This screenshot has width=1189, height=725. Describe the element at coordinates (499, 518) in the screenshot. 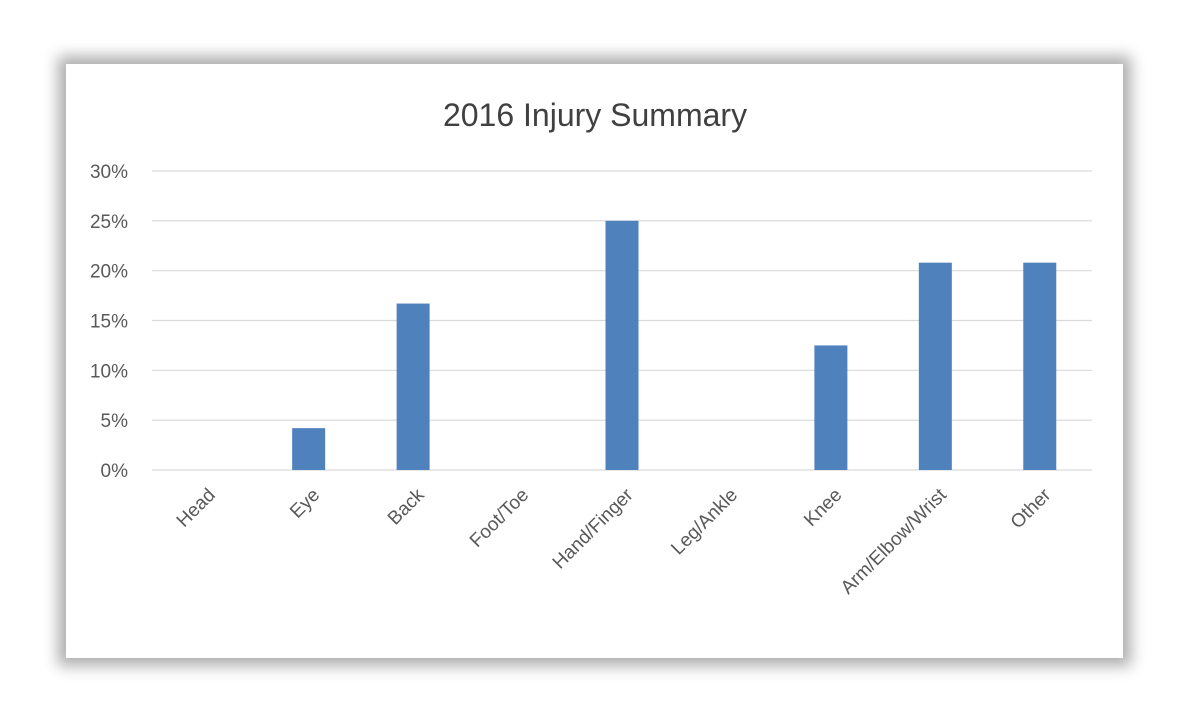

I see `x-tick-label: Foot/Toe` at that location.